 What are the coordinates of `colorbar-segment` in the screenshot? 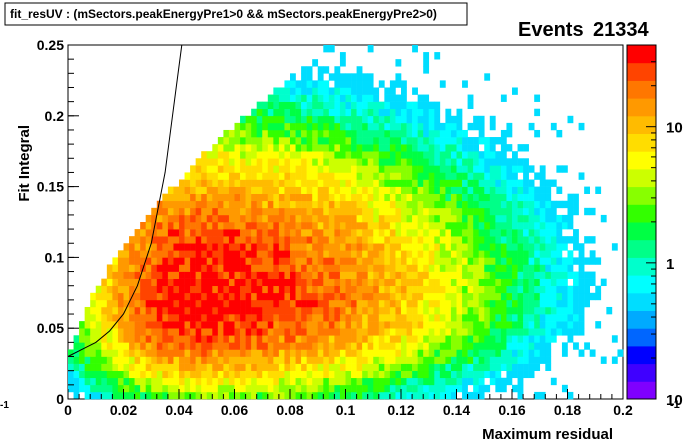 It's located at (641, 266).